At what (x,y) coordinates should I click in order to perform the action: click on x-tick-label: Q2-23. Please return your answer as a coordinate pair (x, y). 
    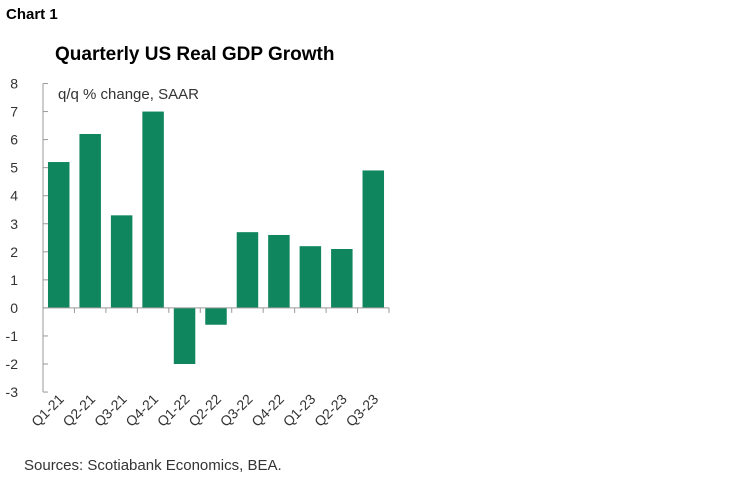
    Looking at the image, I should click on (330, 410).